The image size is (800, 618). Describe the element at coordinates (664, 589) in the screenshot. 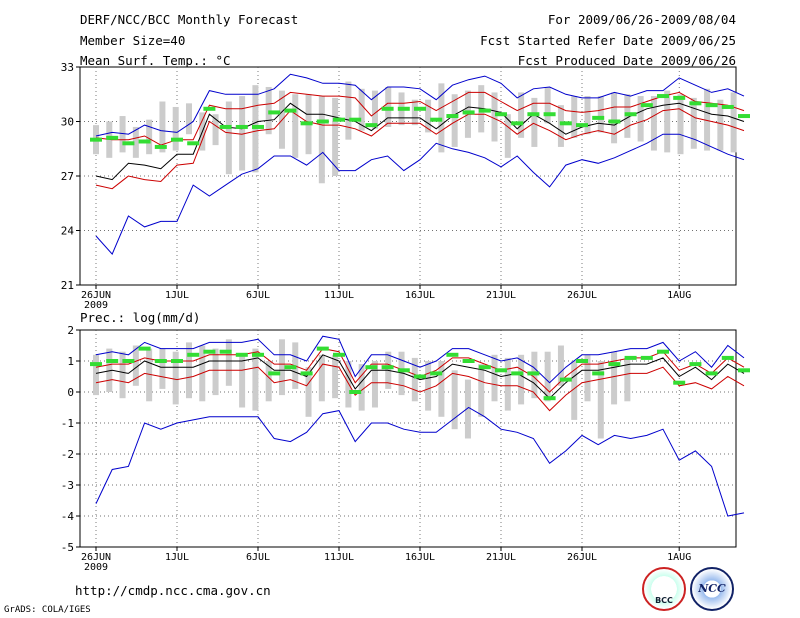

I see `bcc-logo-icon: BCC` at that location.